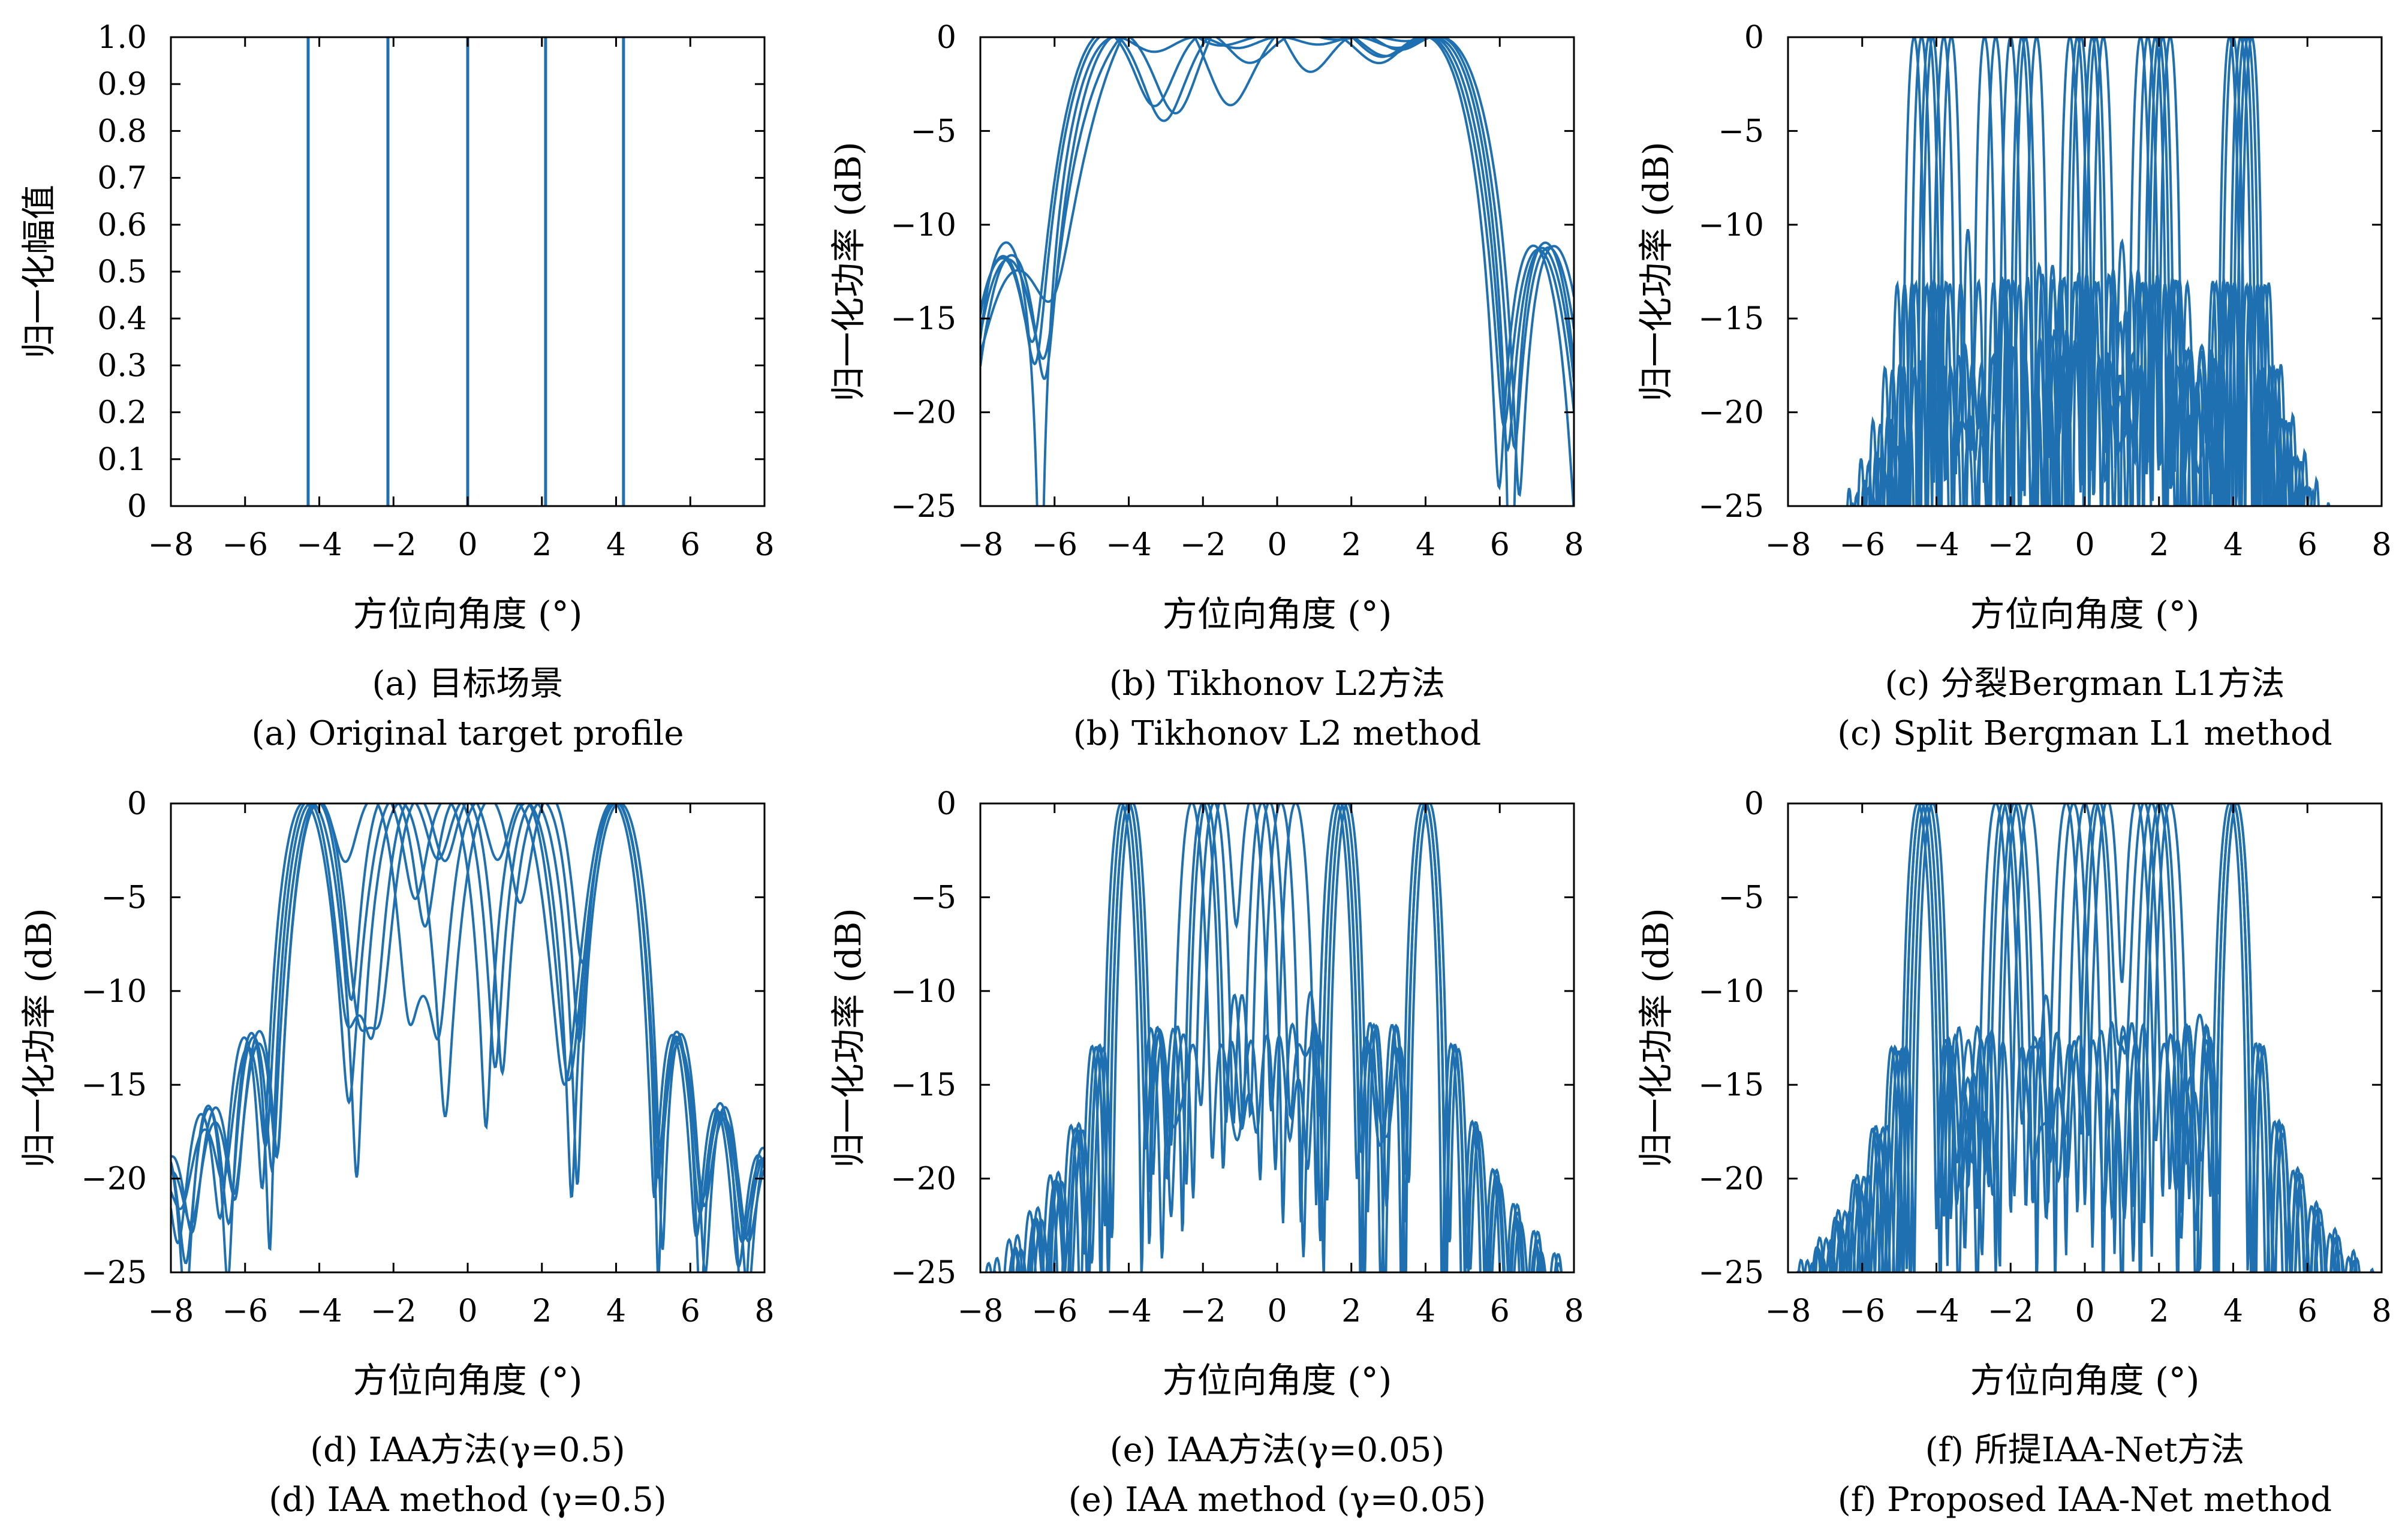  What do you see at coordinates (1277, 1500) in the screenshot?
I see `caption-en: (e) IAA method (γ=0.05)` at bounding box center [1277, 1500].